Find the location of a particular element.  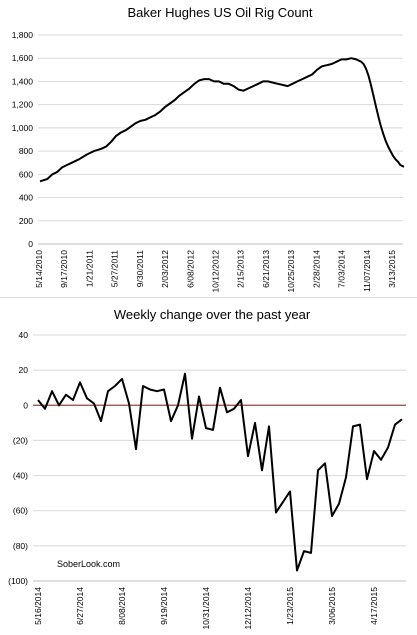

x-tick-label: 9/19/2014 is located at coordinates (164, 606).